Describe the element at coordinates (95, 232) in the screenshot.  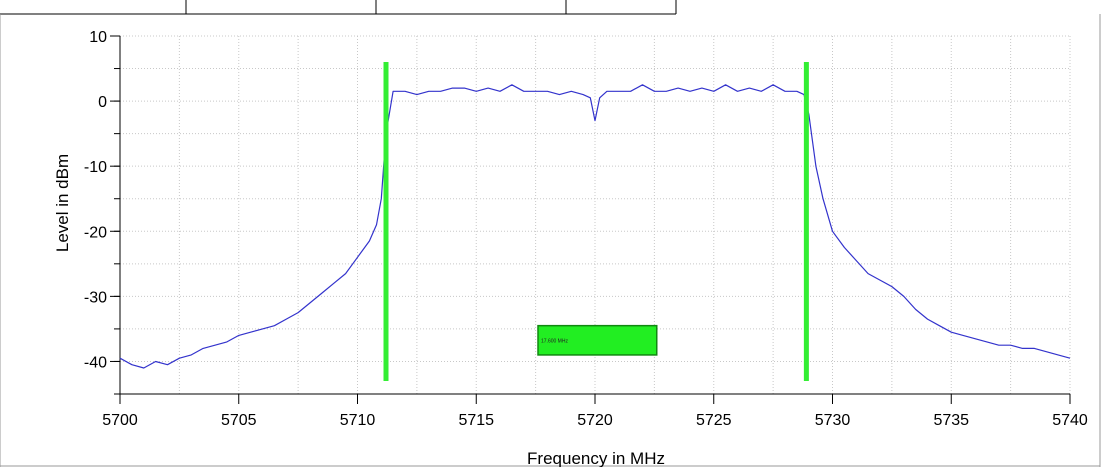
I see `y-tick-label: -20` at that location.